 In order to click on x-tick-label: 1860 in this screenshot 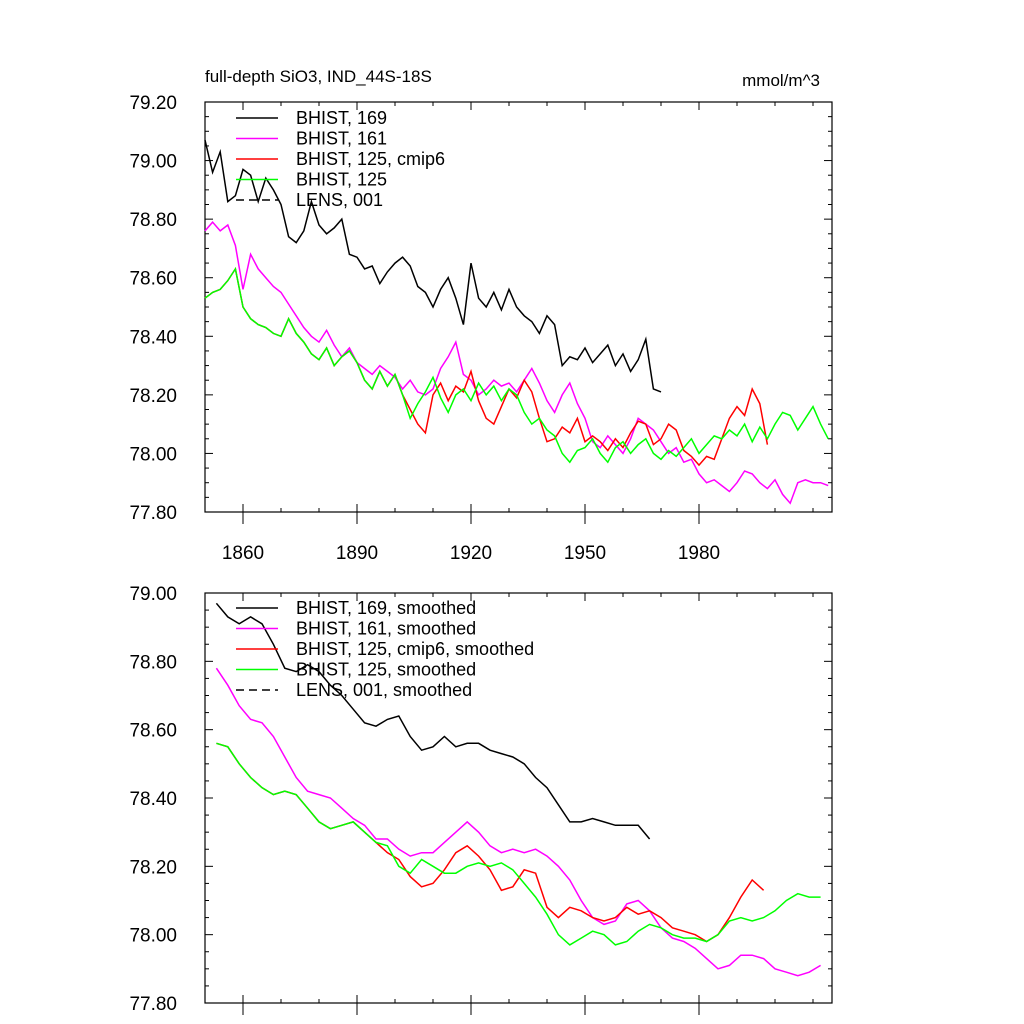, I will do `click(243, 553)`.